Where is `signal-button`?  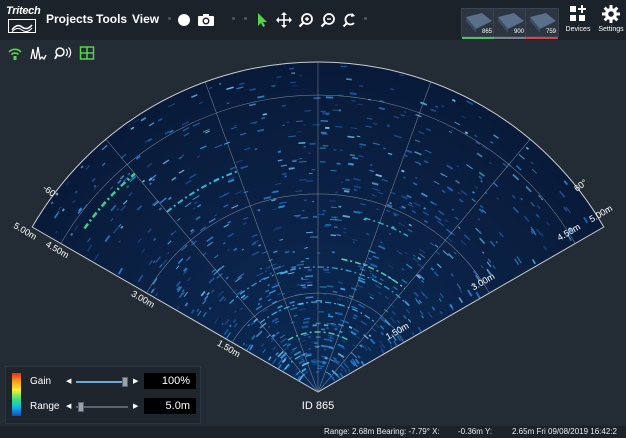 signal-button is located at coordinates (39, 53).